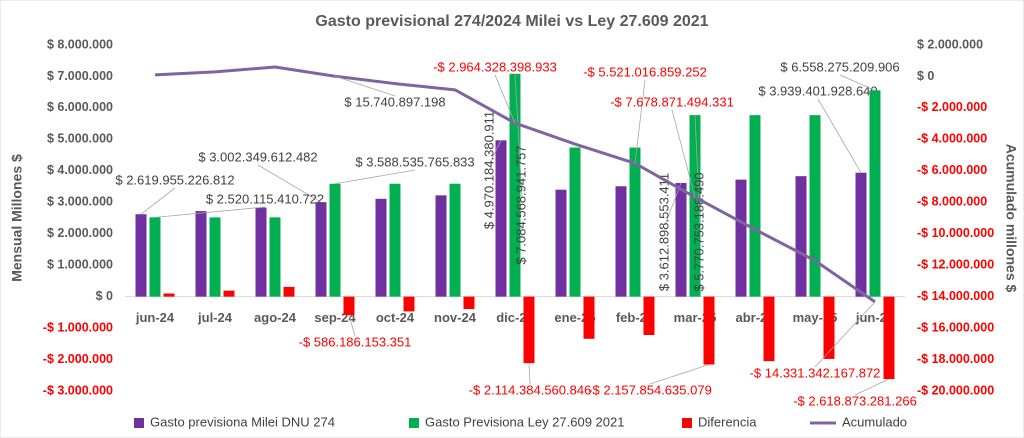 This screenshot has width=1024, height=438. What do you see at coordinates (155, 317) in the screenshot?
I see `x-tick-label: jun-24` at bounding box center [155, 317].